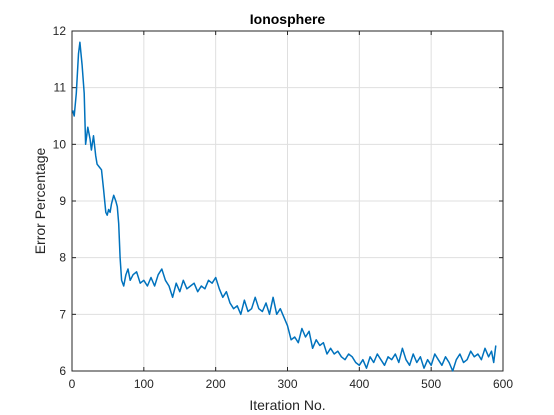 The width and height of the screenshot is (554, 415). I want to click on x-tick-label: 400, so click(359, 384).